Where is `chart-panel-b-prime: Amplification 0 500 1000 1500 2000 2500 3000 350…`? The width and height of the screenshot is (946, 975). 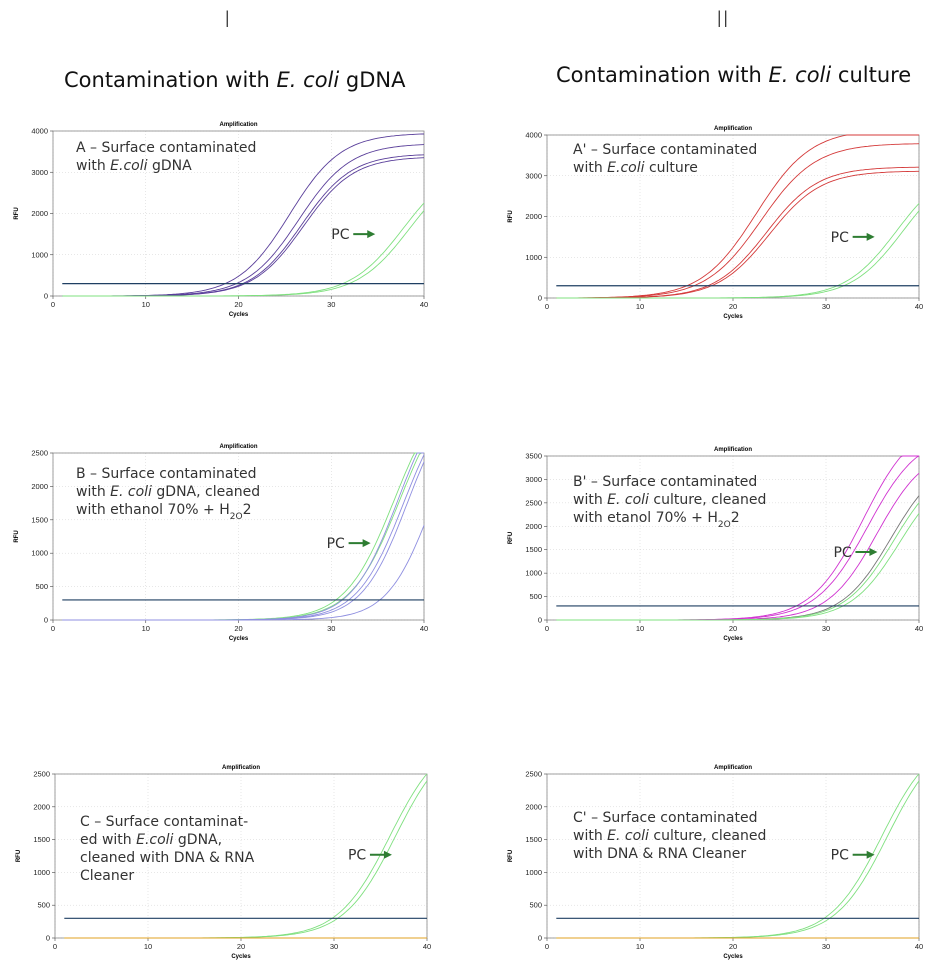
chart-panel-b-prime: Amplification 0 500 1000 1500 2000 2500 3000 350… is located at coordinates (715, 544).